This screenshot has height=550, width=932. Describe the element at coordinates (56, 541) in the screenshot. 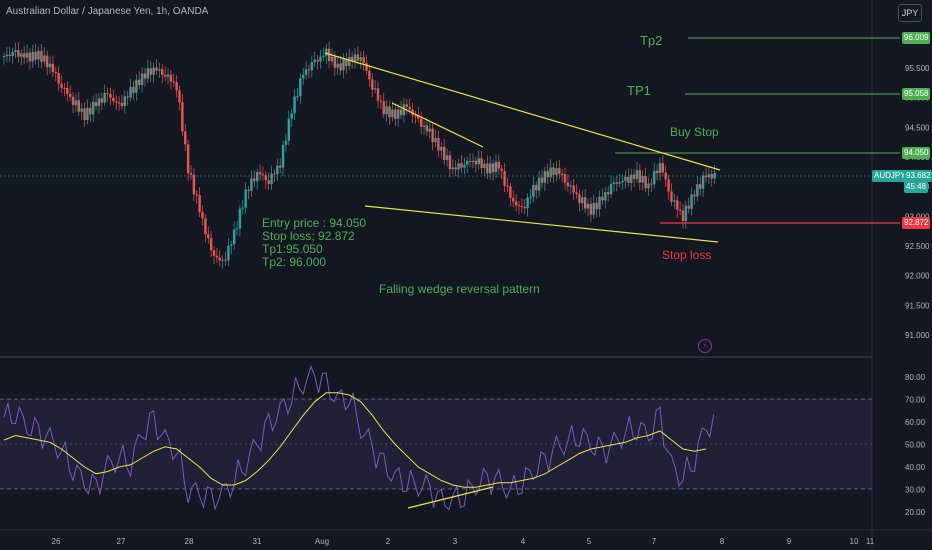

I see `time-tick-label: 26` at that location.